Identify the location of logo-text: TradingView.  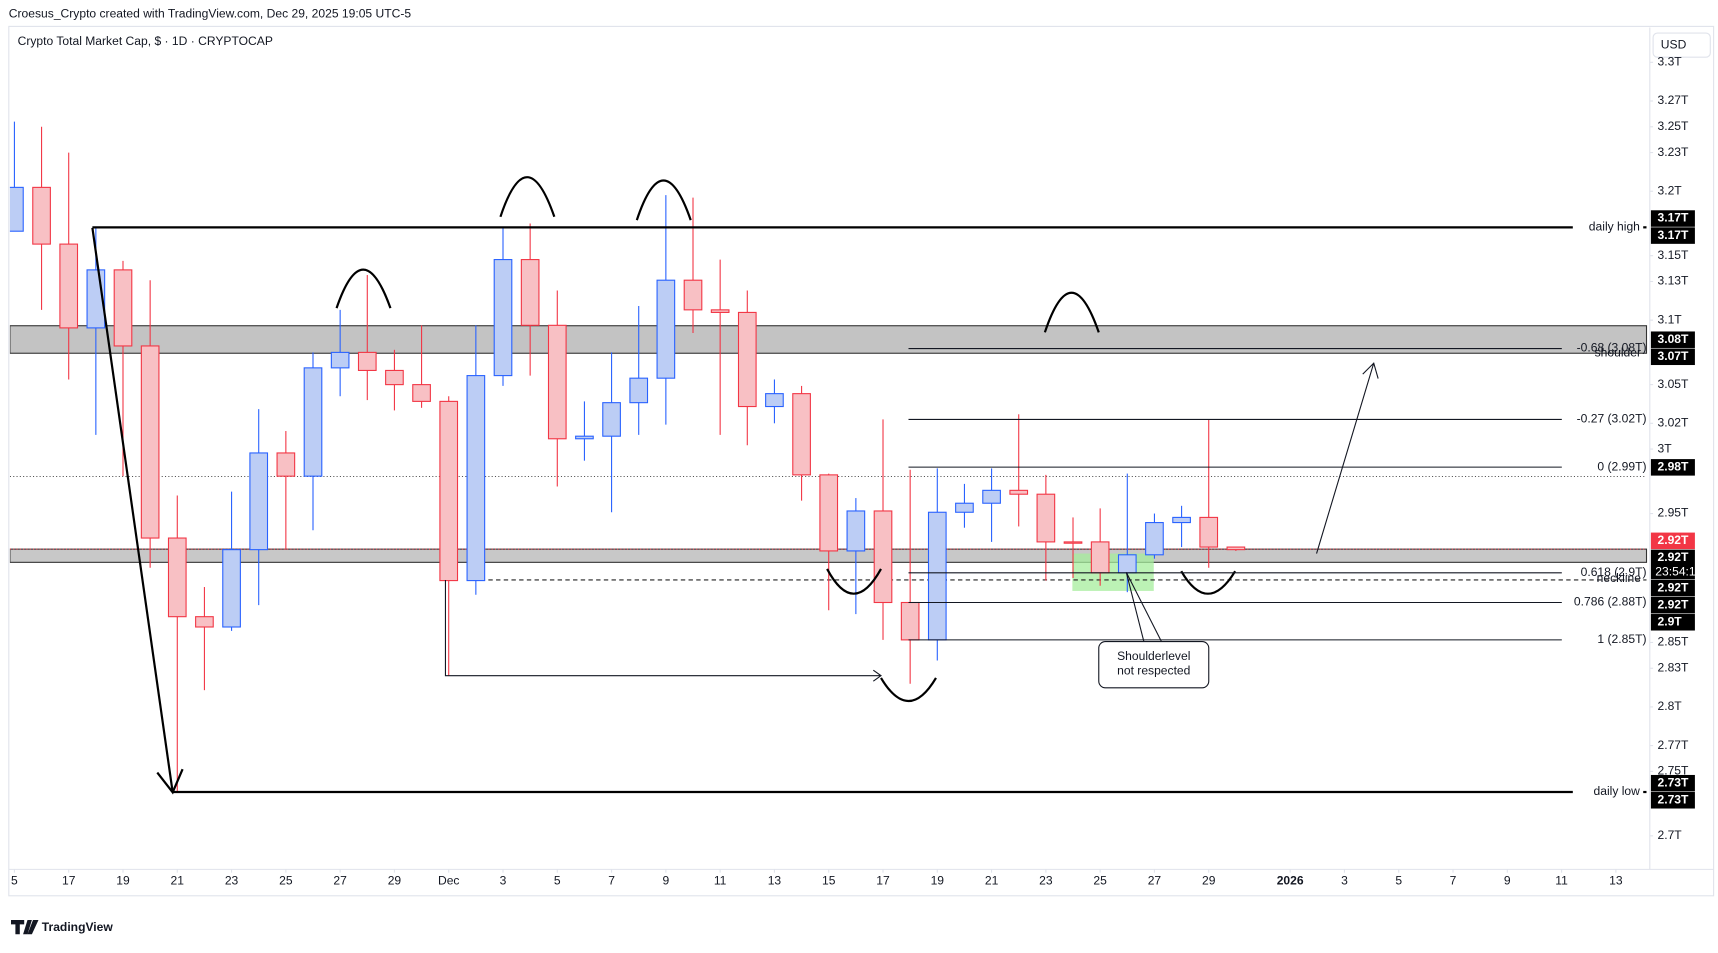
(78, 927).